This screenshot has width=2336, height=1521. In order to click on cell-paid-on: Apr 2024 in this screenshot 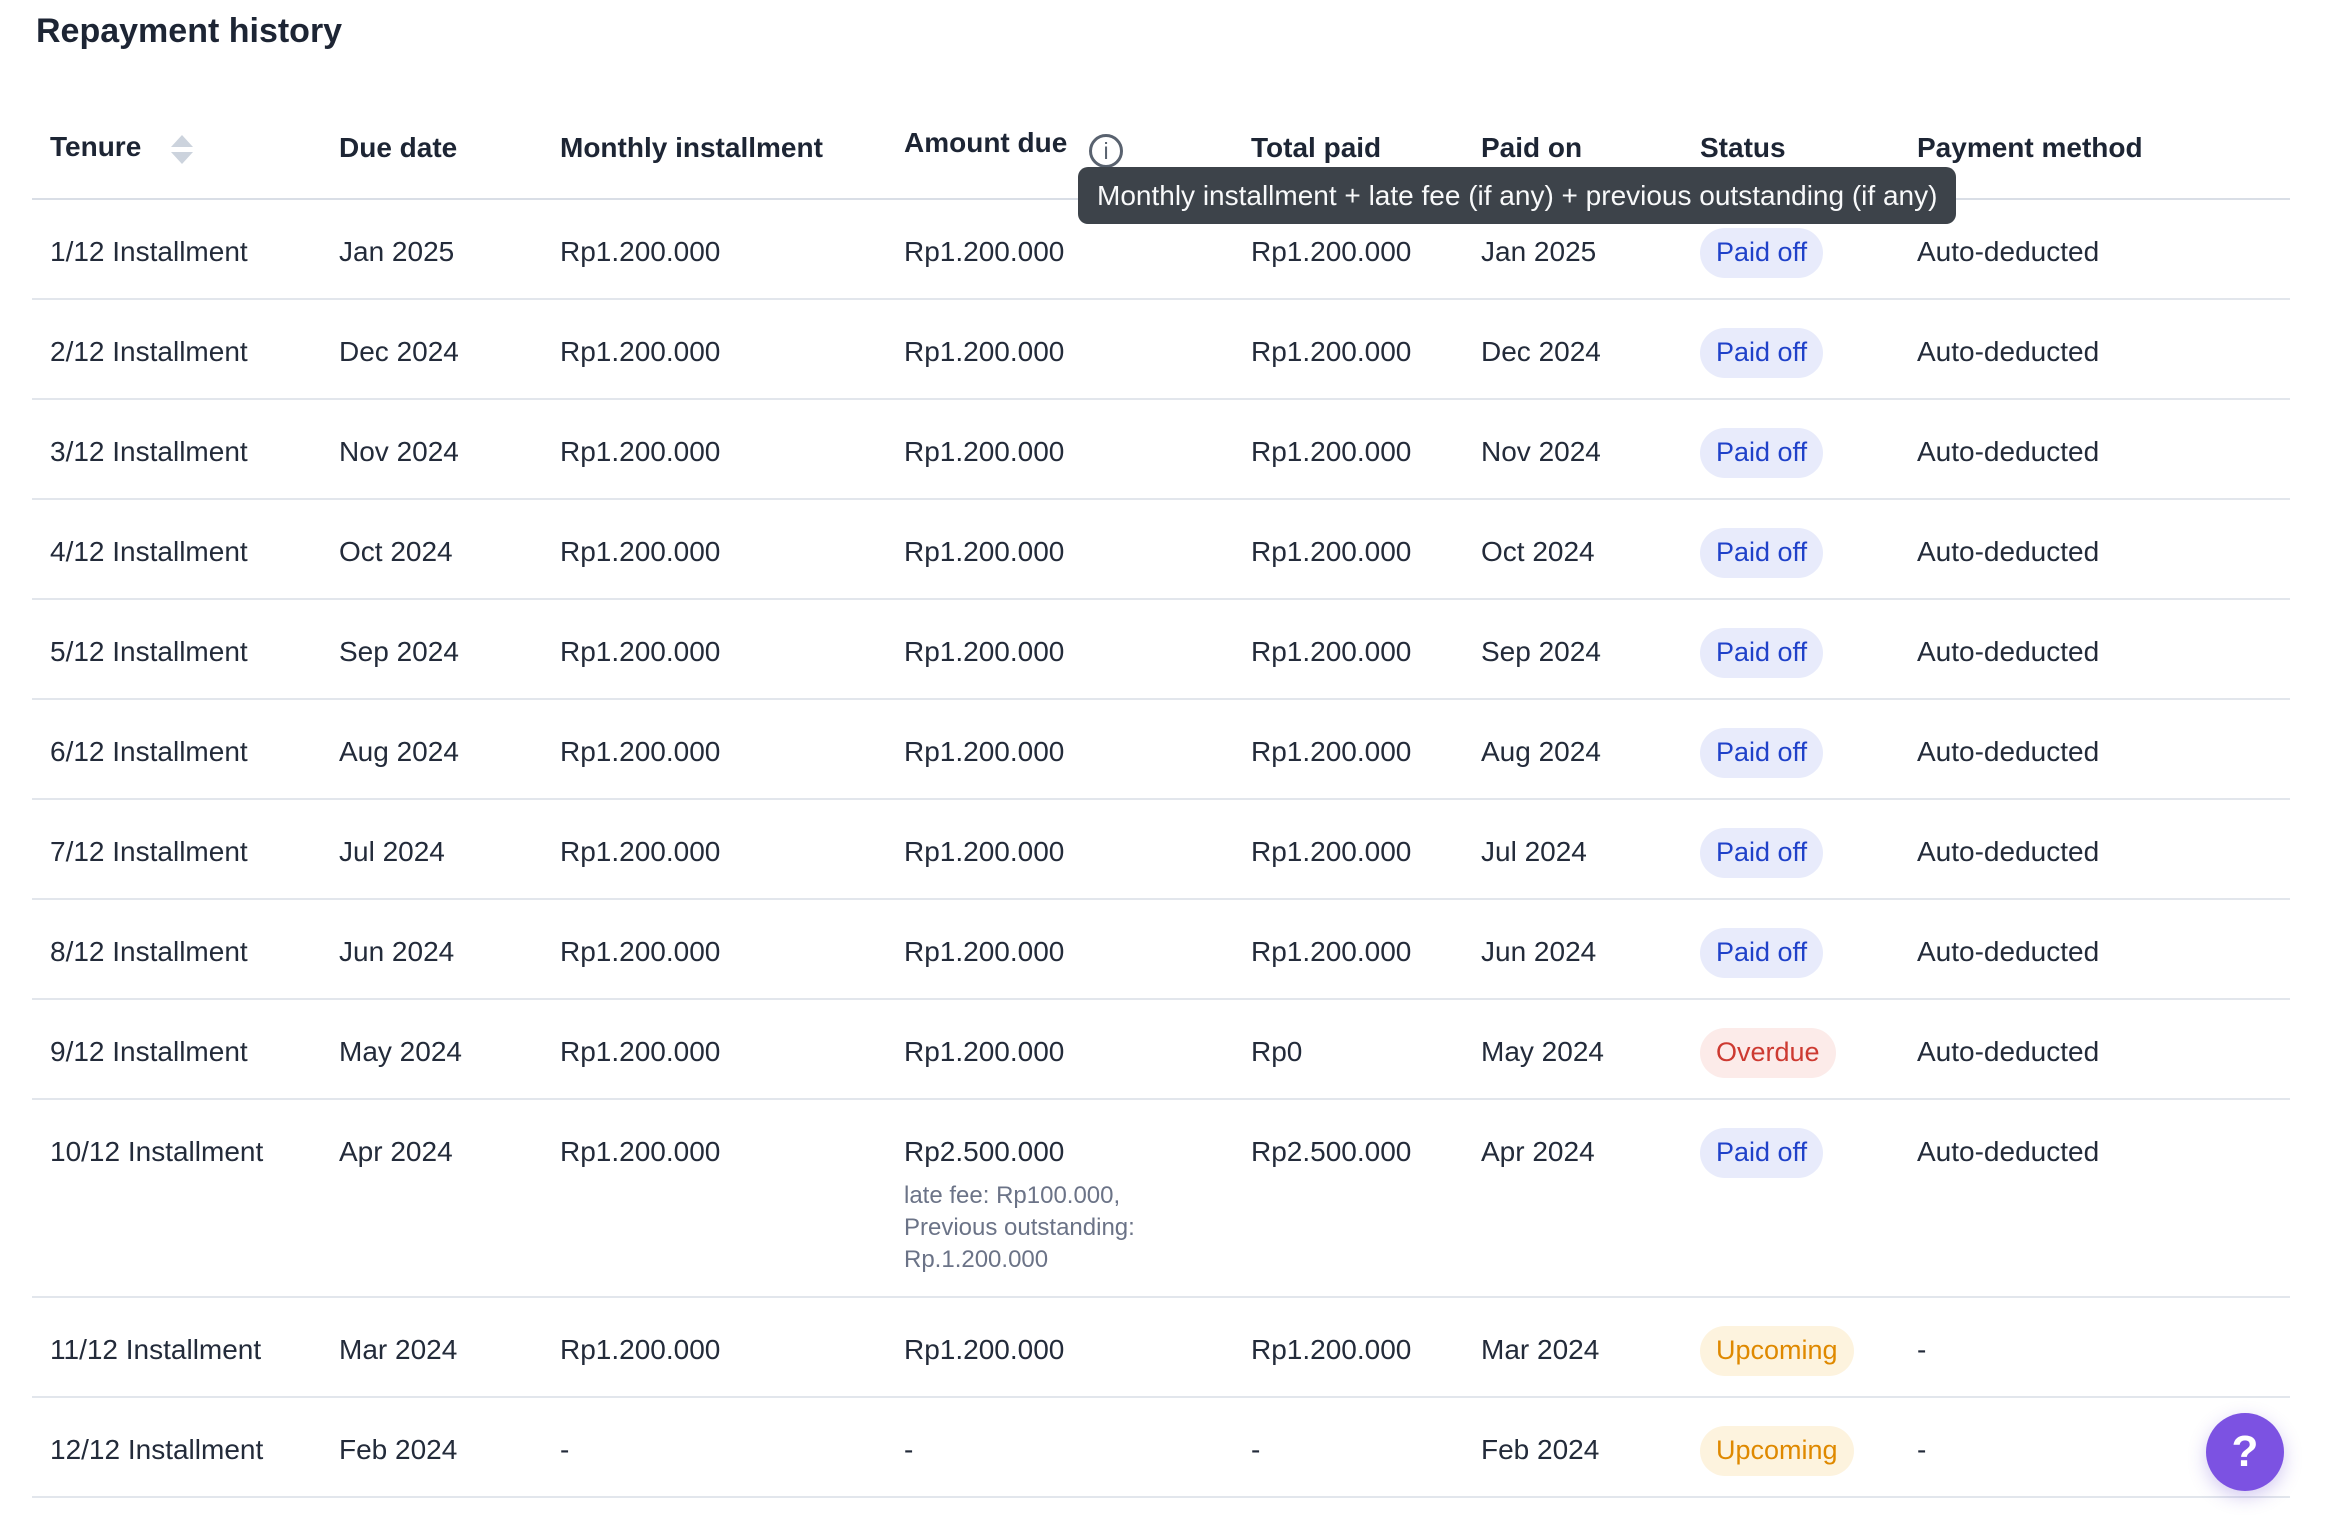, I will do `click(1590, 1198)`.